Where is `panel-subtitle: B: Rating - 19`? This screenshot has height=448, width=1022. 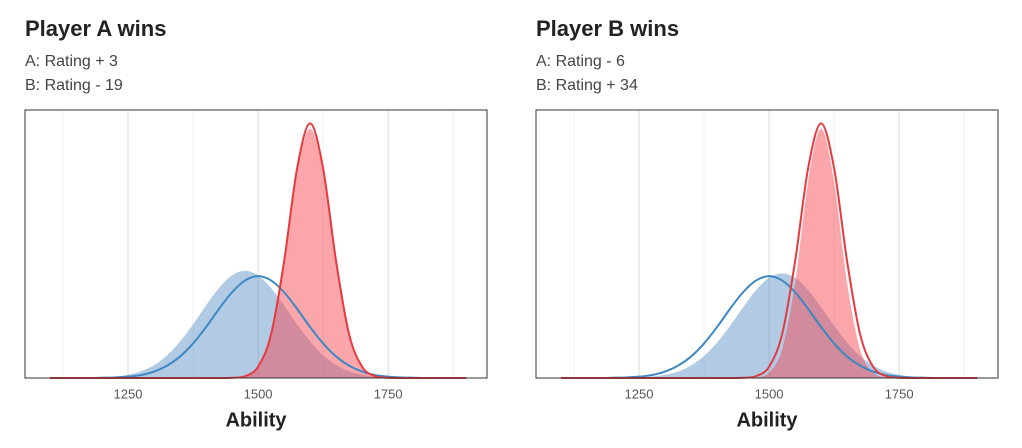
panel-subtitle: B: Rating - 19 is located at coordinates (74, 85).